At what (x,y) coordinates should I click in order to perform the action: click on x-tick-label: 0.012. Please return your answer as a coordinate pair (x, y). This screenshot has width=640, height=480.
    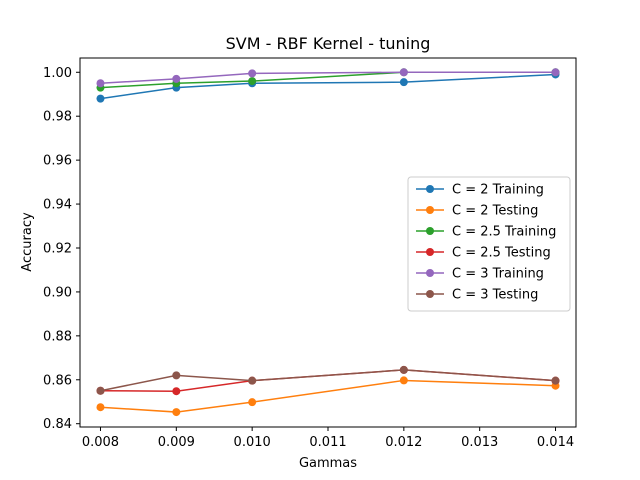
    Looking at the image, I should click on (403, 442).